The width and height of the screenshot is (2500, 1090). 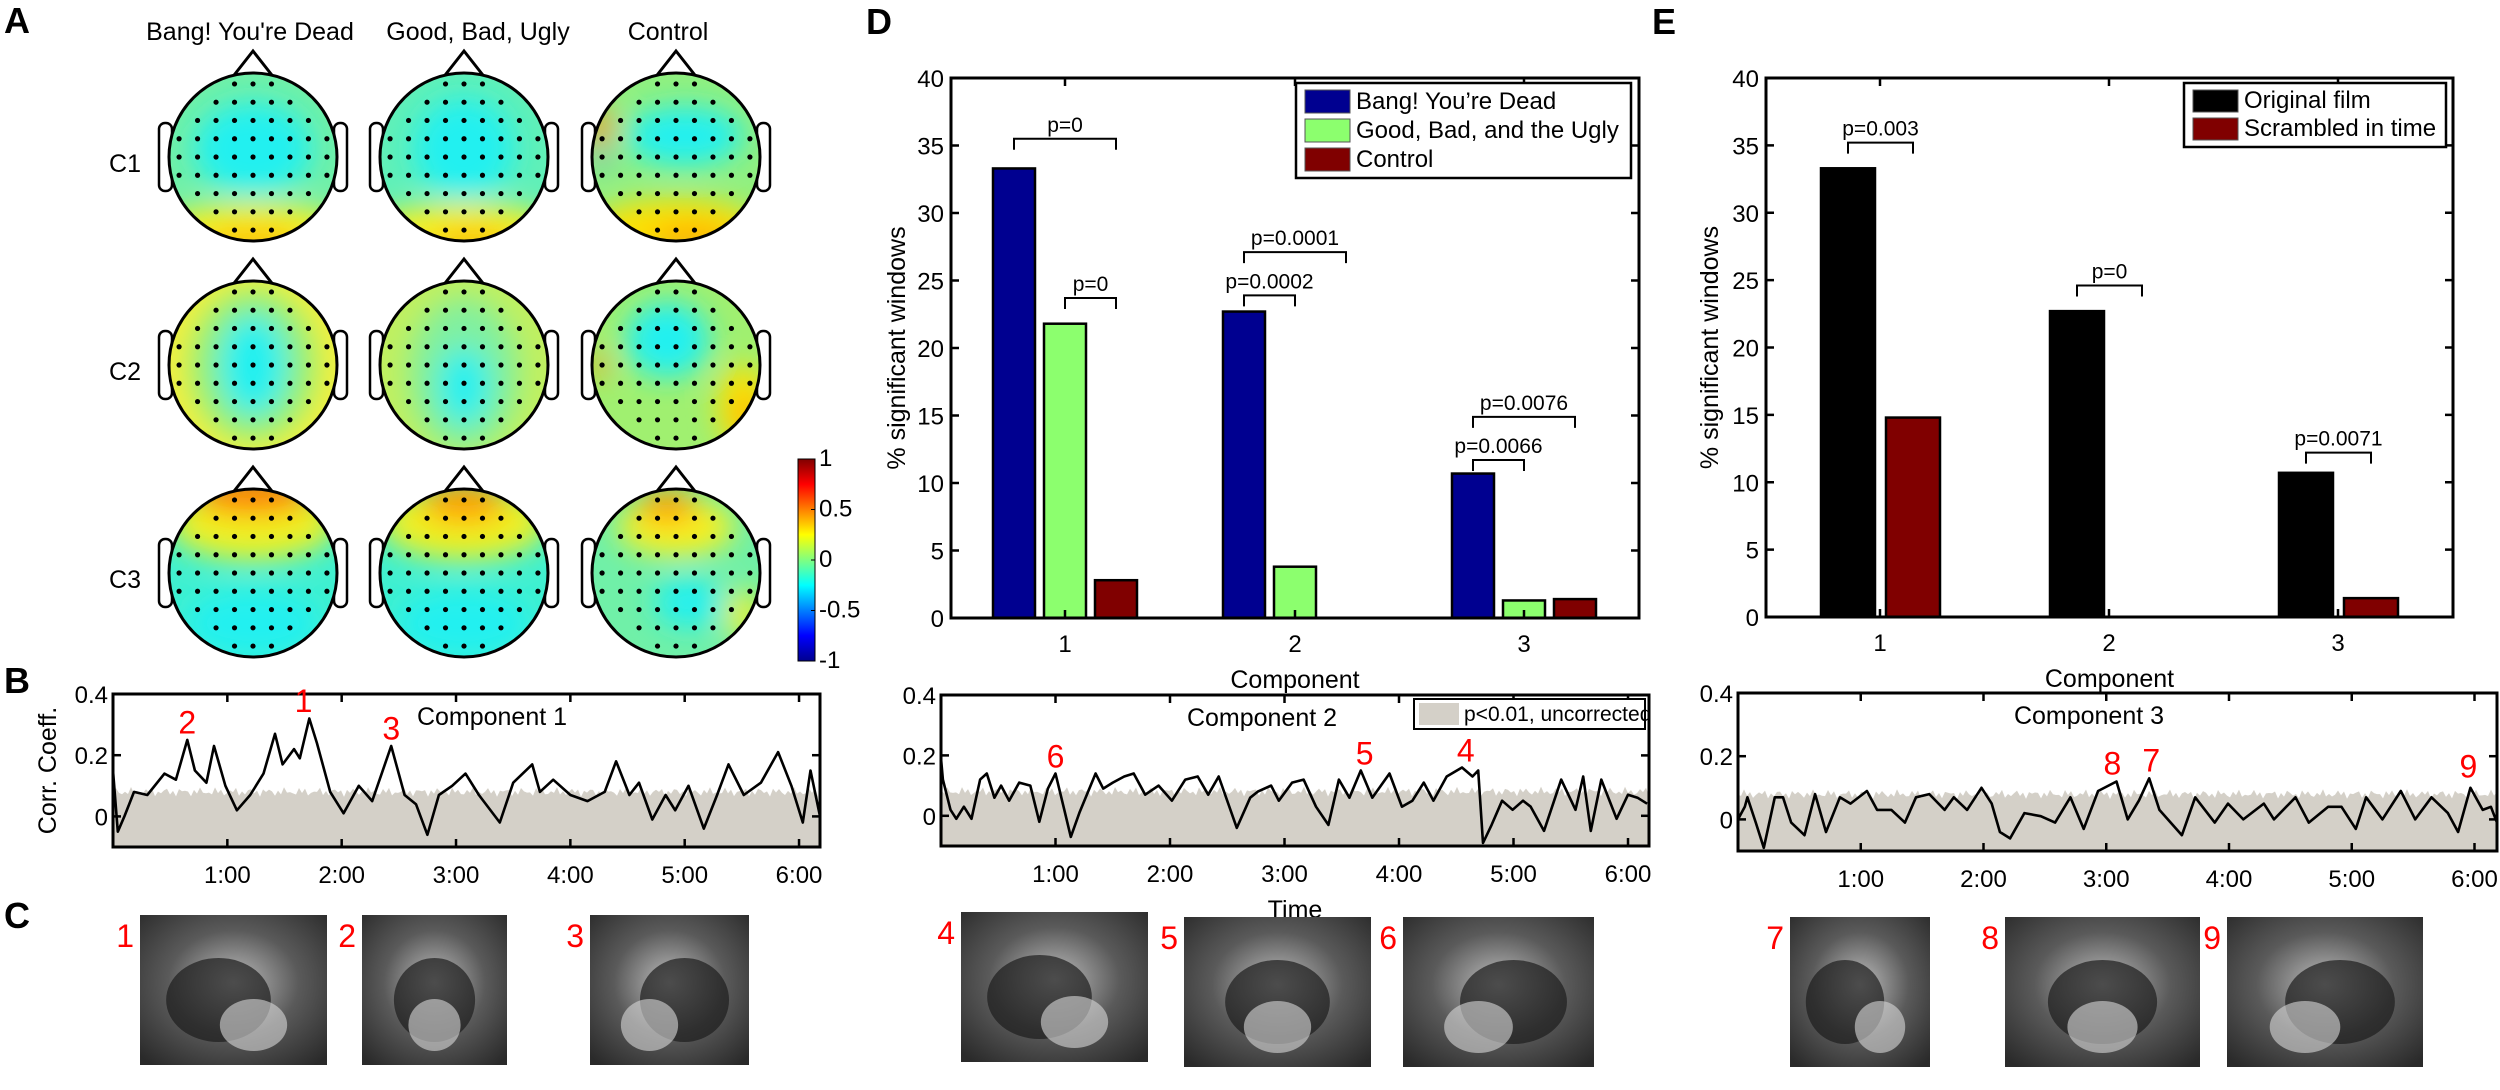 What do you see at coordinates (897, 347) in the screenshot?
I see `y-axis-label: % significant windows` at bounding box center [897, 347].